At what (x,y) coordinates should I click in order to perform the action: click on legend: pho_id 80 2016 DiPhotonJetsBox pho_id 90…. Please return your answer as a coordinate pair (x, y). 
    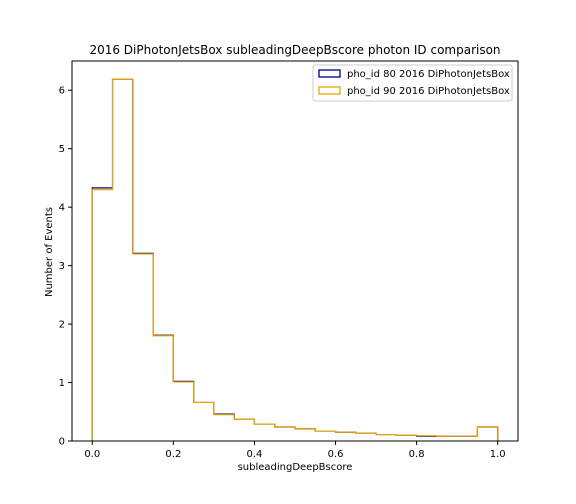
    Looking at the image, I should click on (412, 83).